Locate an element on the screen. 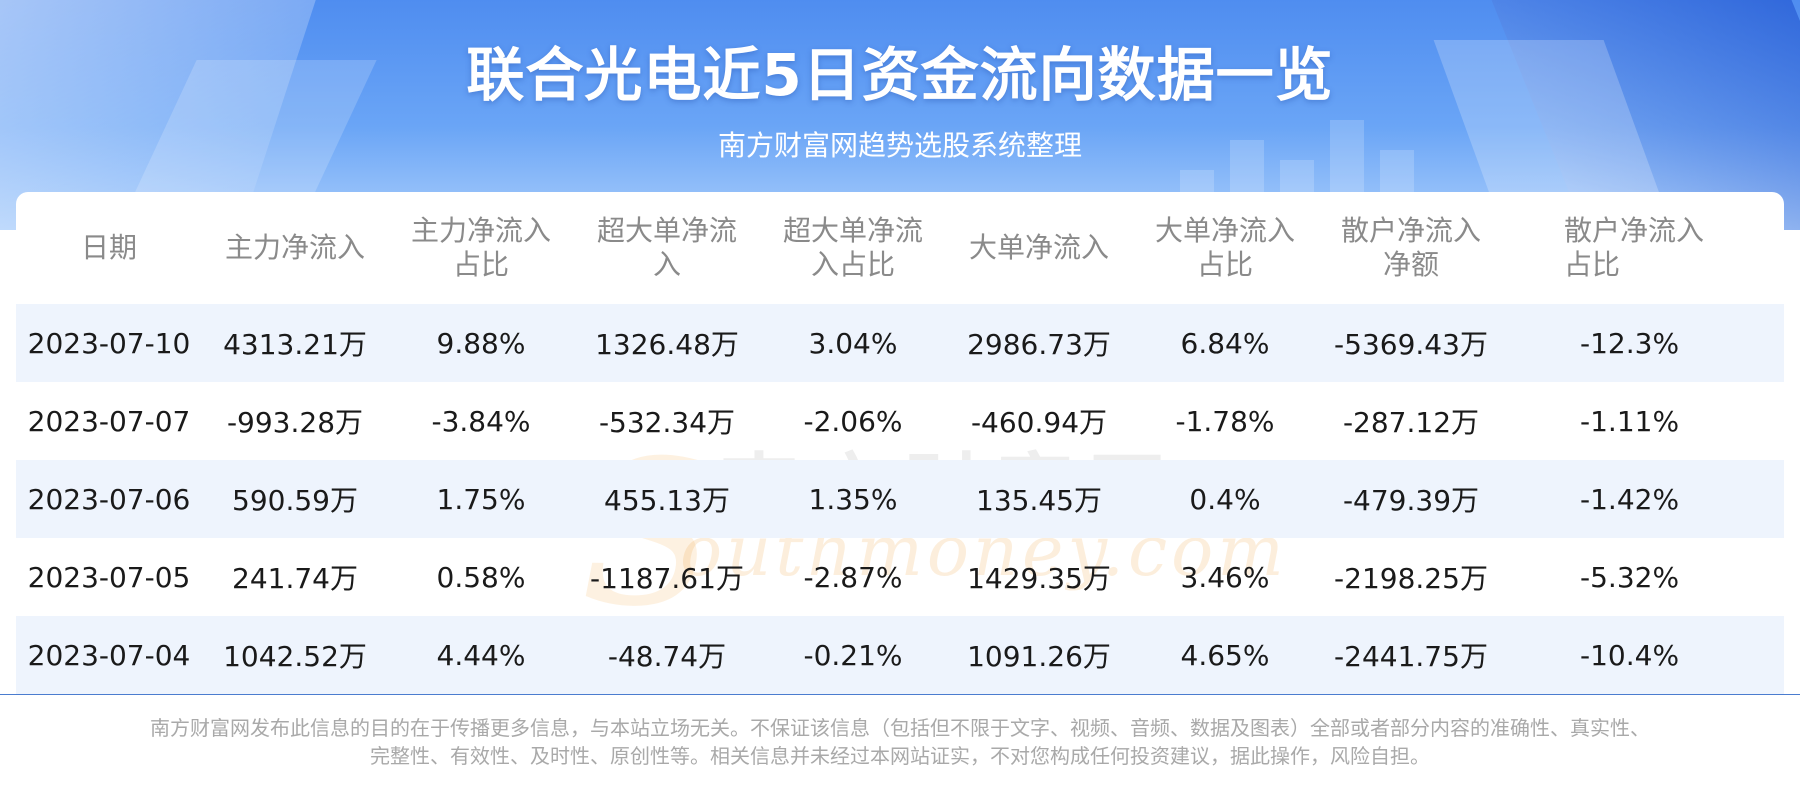 This screenshot has width=1800, height=800. cell-main-inflow: -993.28万 is located at coordinates (295, 422).